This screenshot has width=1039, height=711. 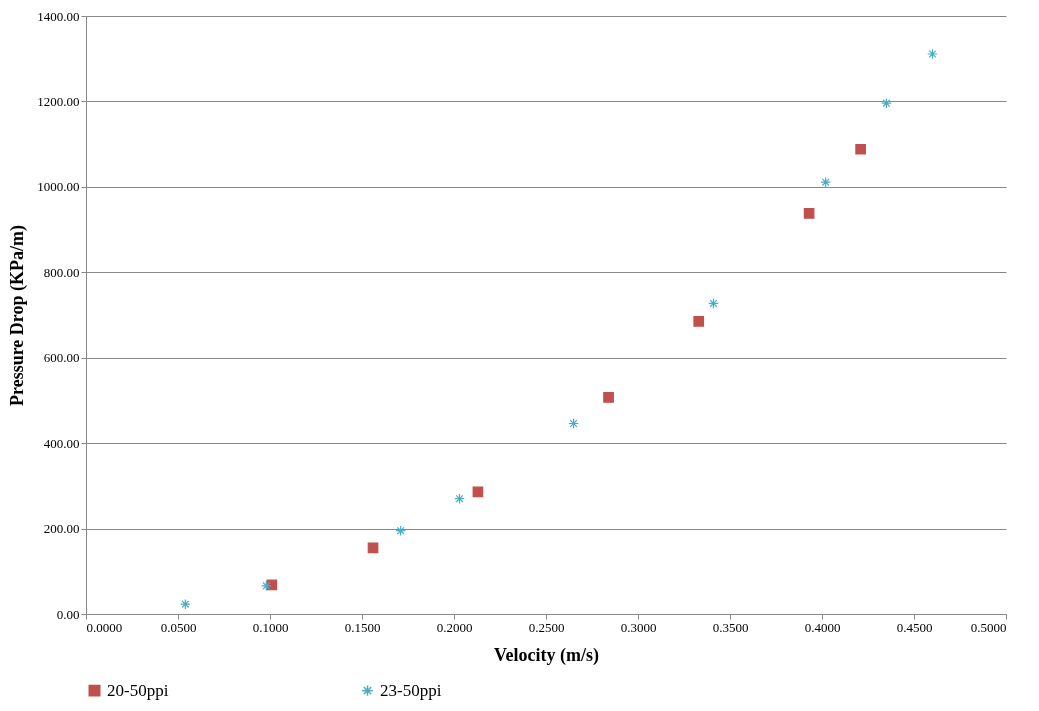 What do you see at coordinates (58, 187) in the screenshot?
I see `y-tick-label: 1000.00` at bounding box center [58, 187].